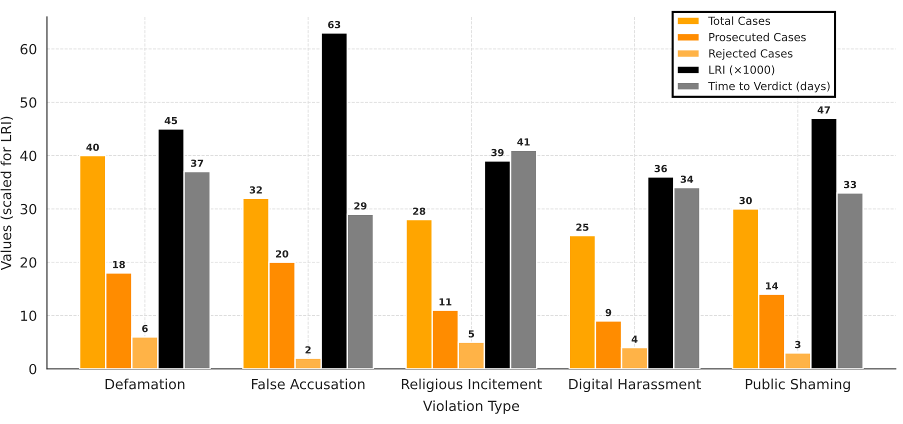  What do you see at coordinates (446, 302) in the screenshot?
I see `data-label: 11` at bounding box center [446, 302].